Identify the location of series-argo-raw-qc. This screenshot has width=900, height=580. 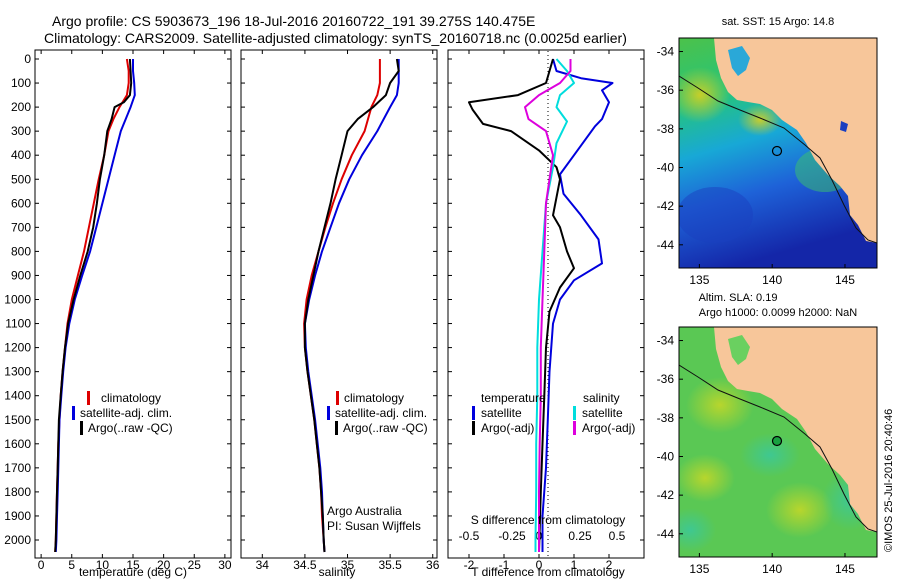
(351, 305).